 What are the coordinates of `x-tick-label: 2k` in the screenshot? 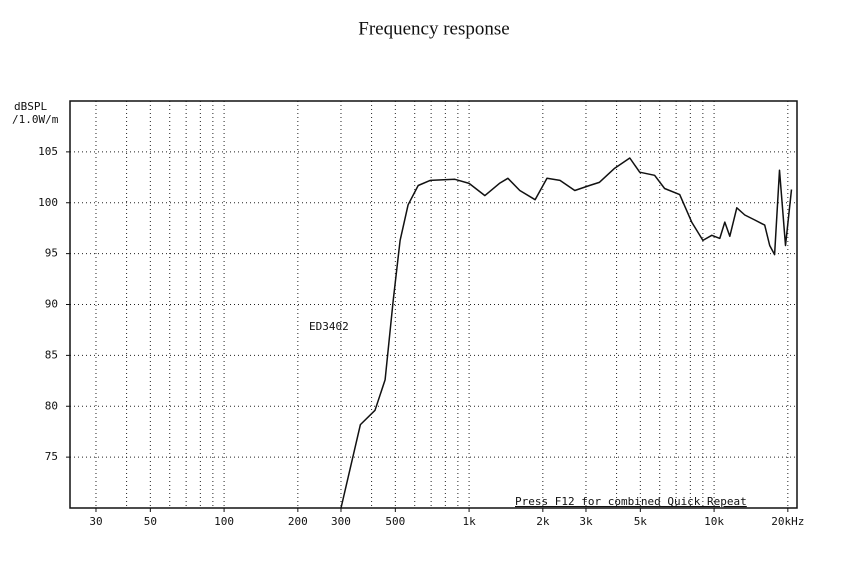 It's located at (543, 521).